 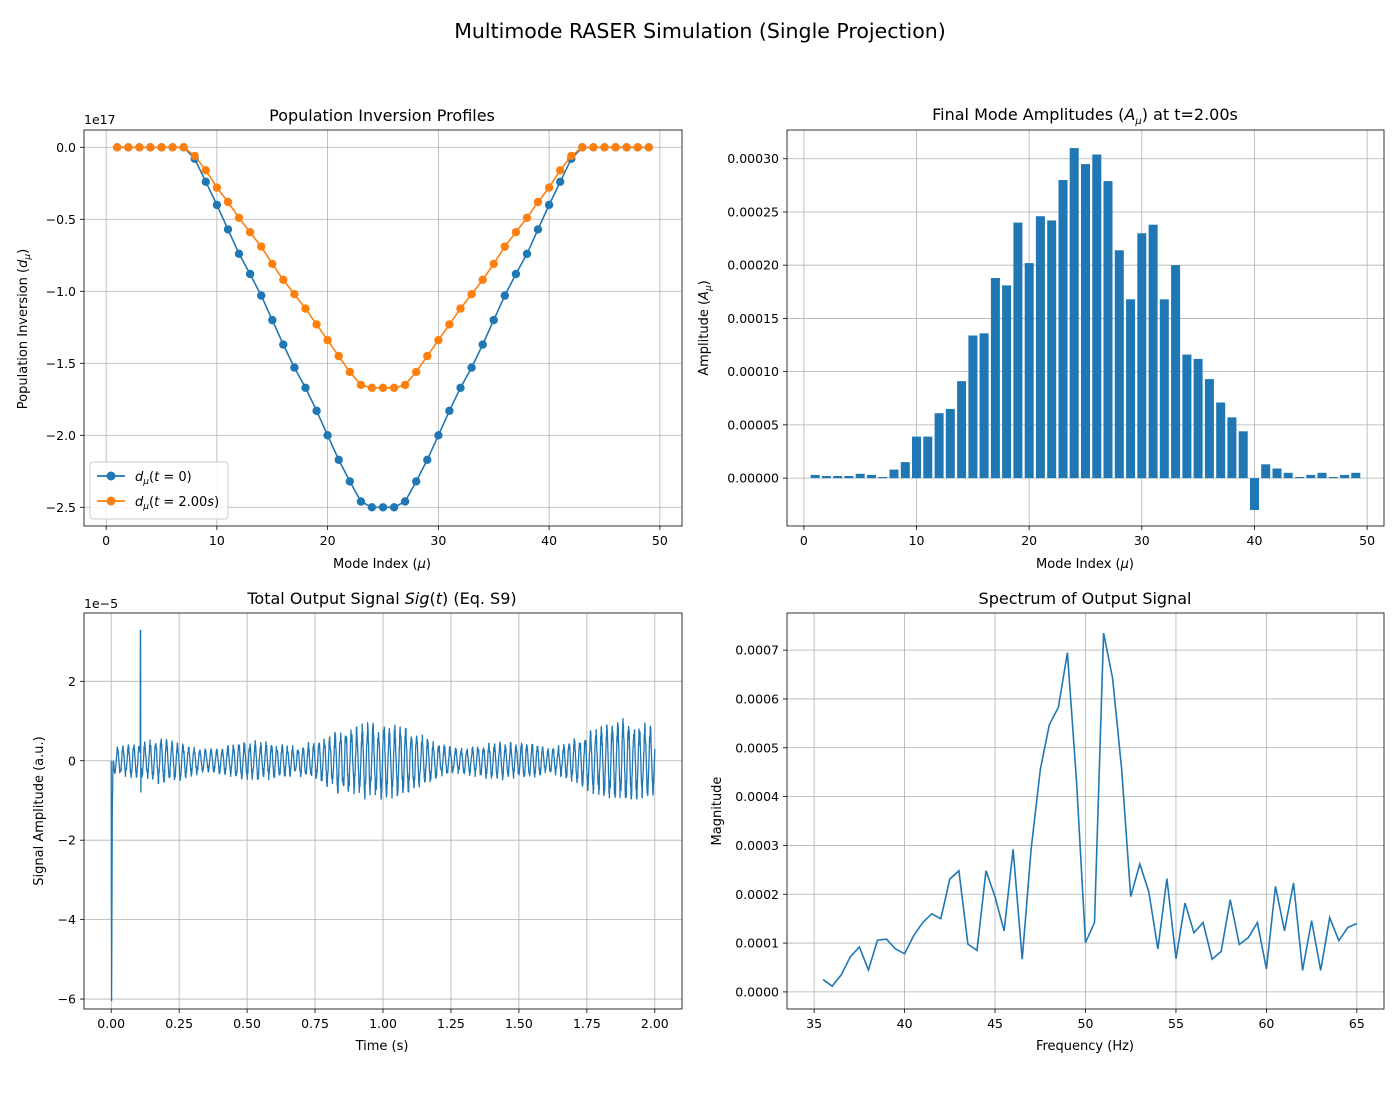 What do you see at coordinates (72, 681) in the screenshot?
I see `y-tick-label: 2` at bounding box center [72, 681].